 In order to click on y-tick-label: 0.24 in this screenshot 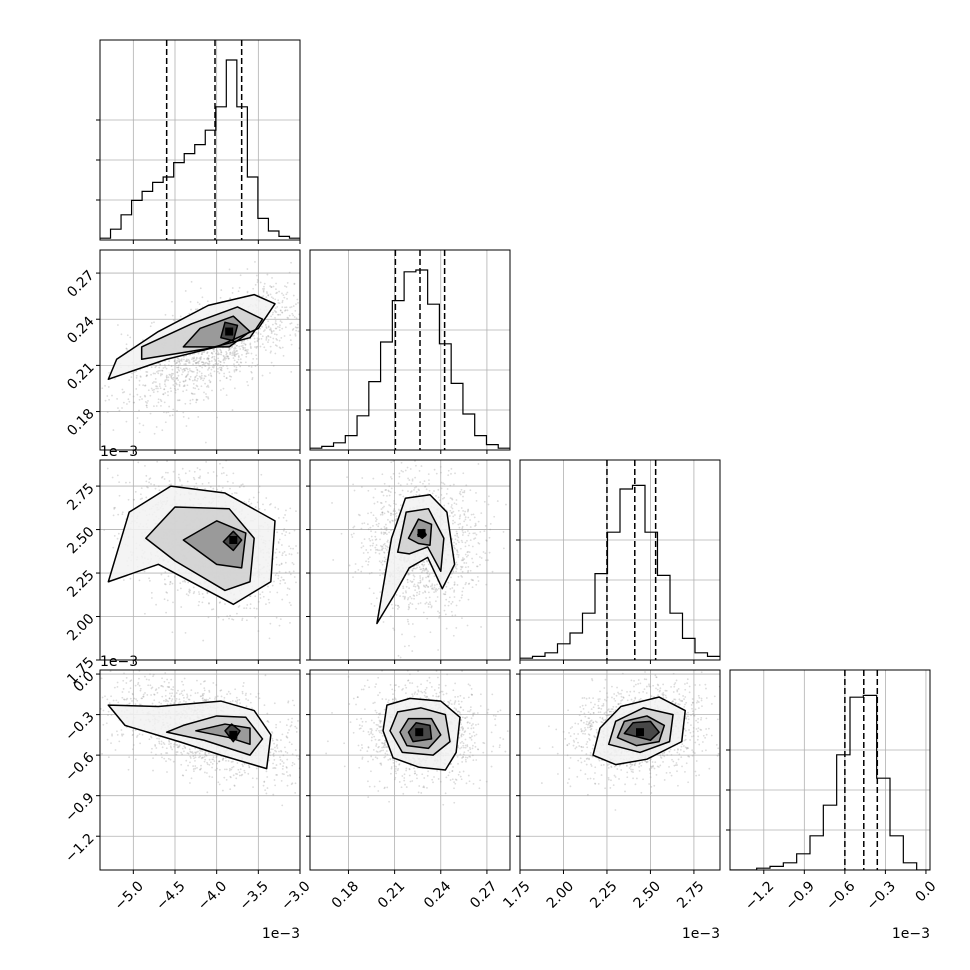, I will do `click(80, 330)`.